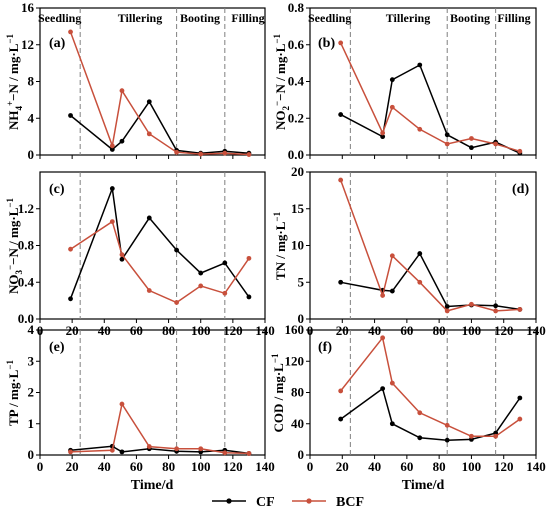 The height and width of the screenshot is (510, 550). Describe the element at coordinates (504, 466) in the screenshot. I see `x-tick-label: 120` at that location.